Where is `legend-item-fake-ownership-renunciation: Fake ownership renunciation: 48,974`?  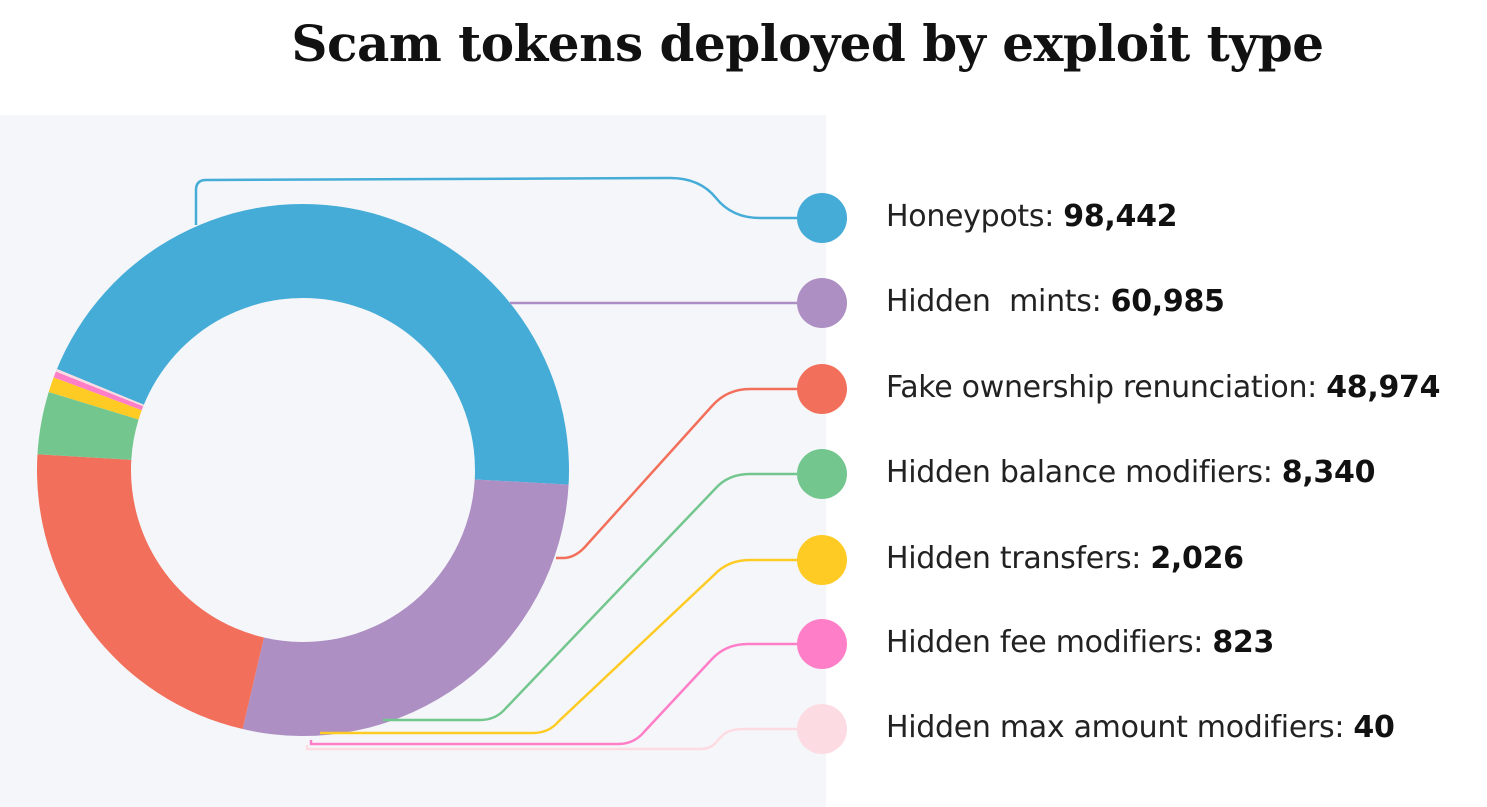 legend-item-fake-ownership-renunciation: Fake ownership renunciation: 48,974 is located at coordinates (1163, 388).